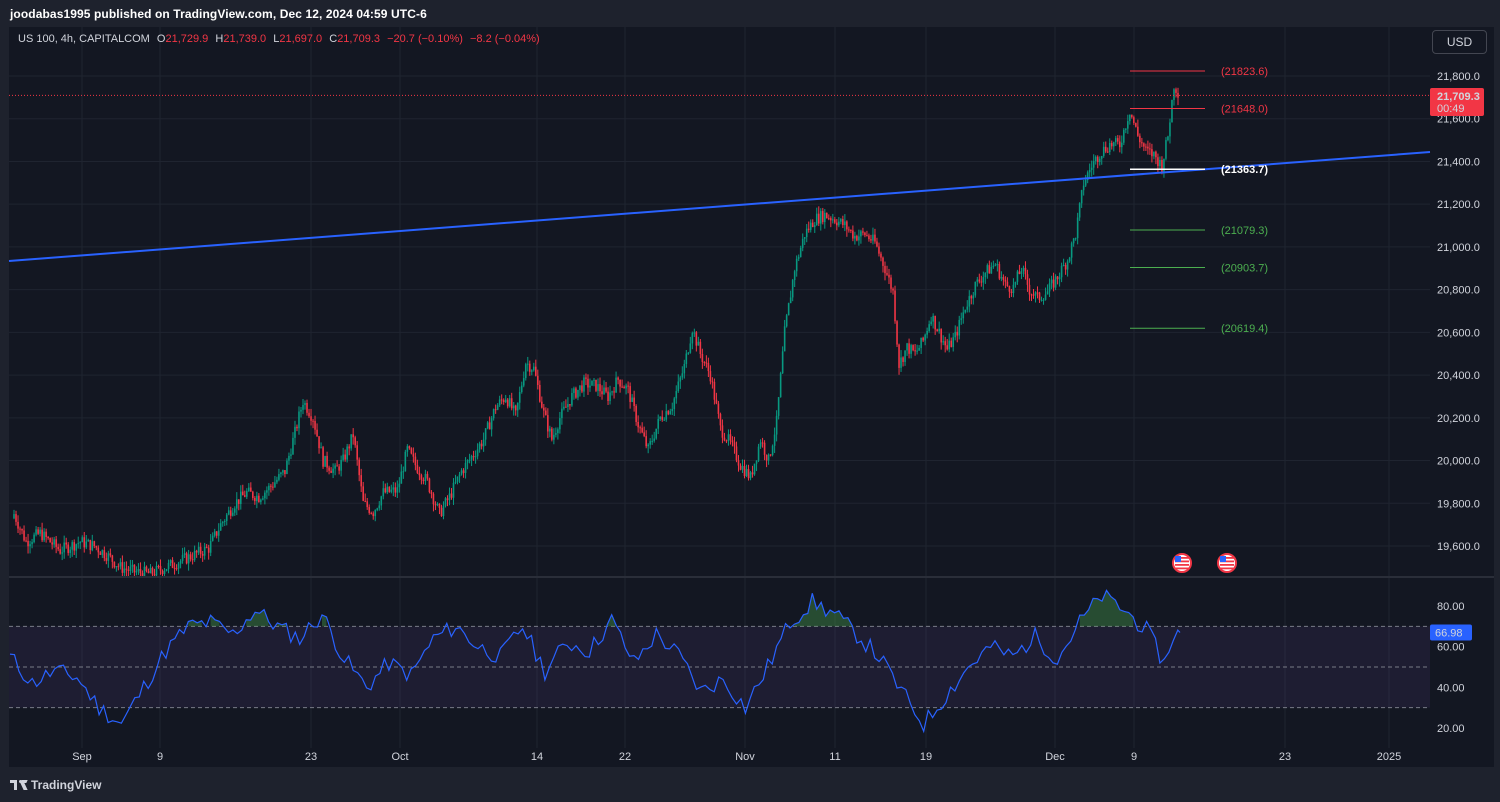 This screenshot has width=1500, height=802. Describe the element at coordinates (1285, 757) in the screenshot. I see `x-tick-label: 23` at that location.